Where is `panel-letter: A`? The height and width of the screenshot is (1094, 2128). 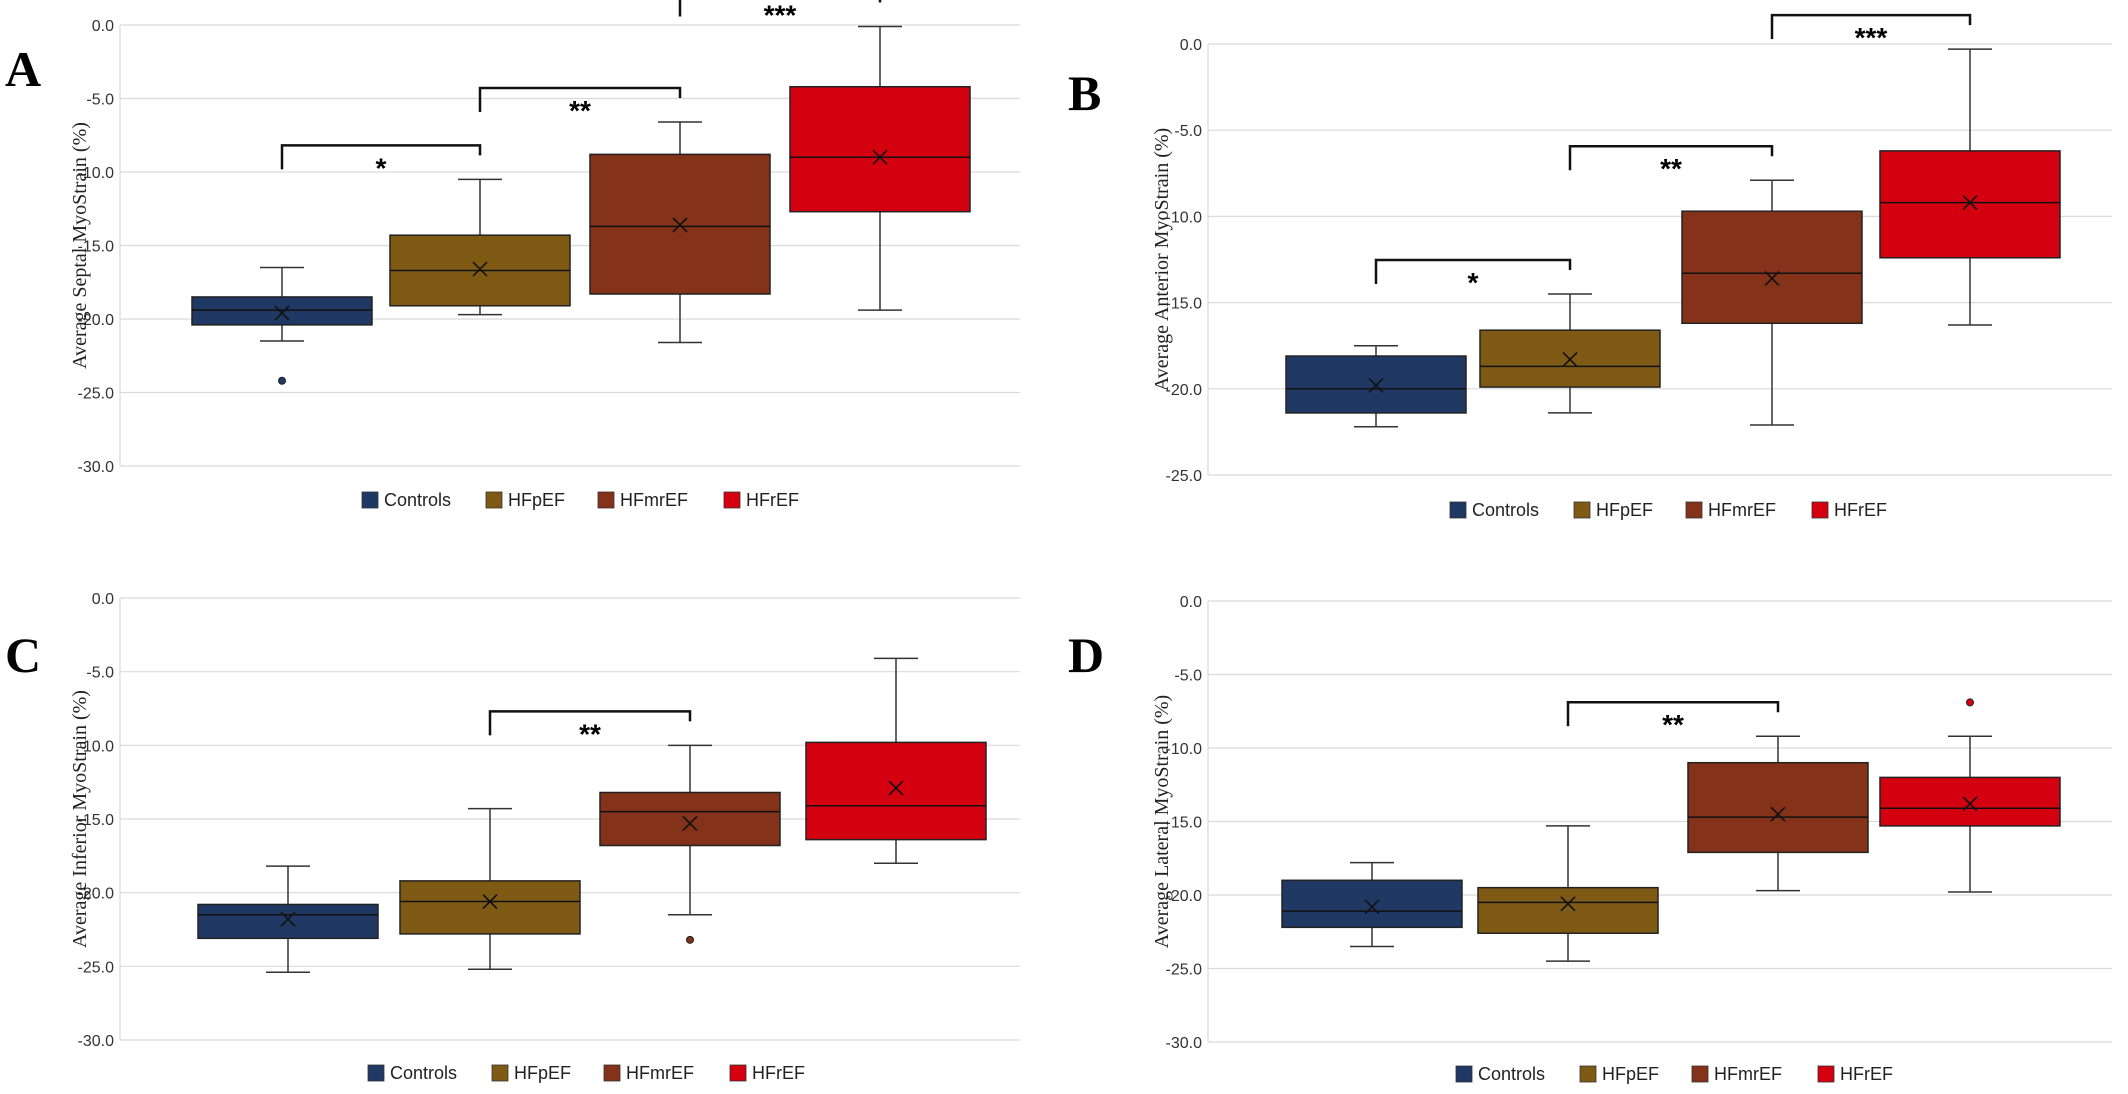 panel-letter: A is located at coordinates (23, 69).